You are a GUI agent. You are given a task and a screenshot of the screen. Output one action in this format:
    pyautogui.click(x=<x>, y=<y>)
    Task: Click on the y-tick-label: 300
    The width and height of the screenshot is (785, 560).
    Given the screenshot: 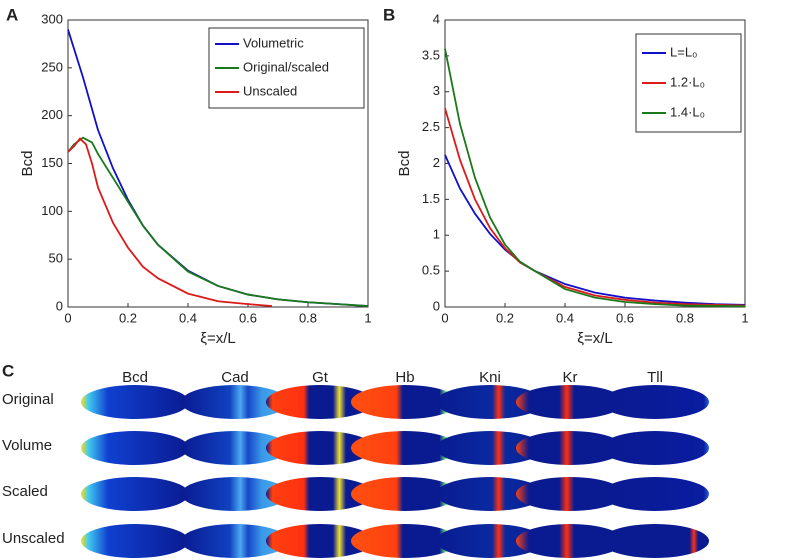 What is the action you would take?
    pyautogui.click(x=52, y=18)
    